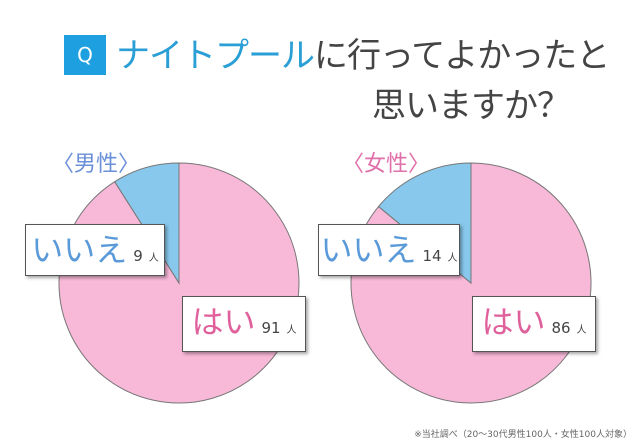 This screenshot has width=640, height=448. Describe the element at coordinates (432, 256) in the screenshot. I see `female-no-value: 14` at that location.